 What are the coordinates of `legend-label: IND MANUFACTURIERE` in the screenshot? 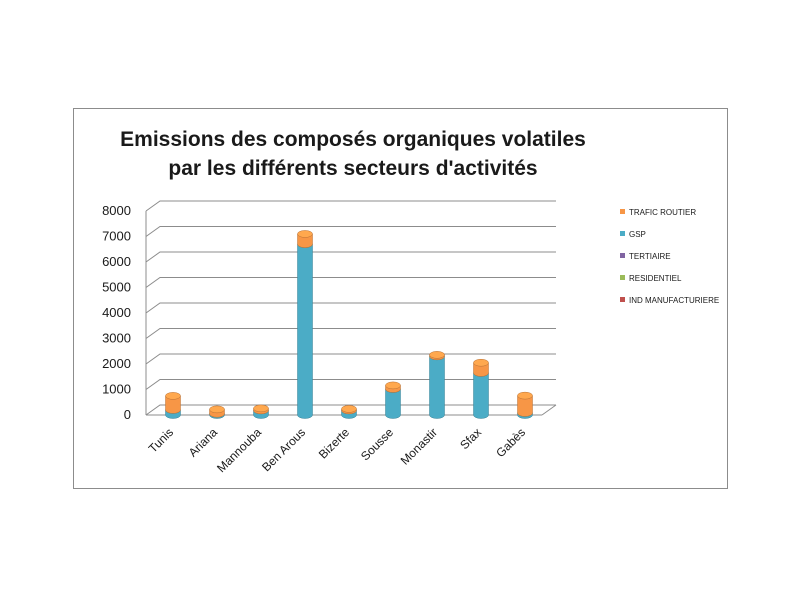 It's located at (674, 300).